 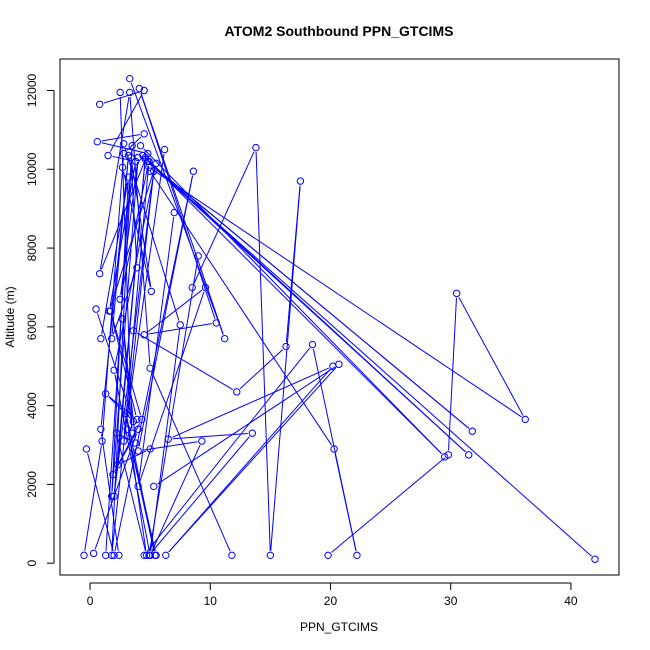 I want to click on y-tick-label: 10000, so click(x=32, y=169).